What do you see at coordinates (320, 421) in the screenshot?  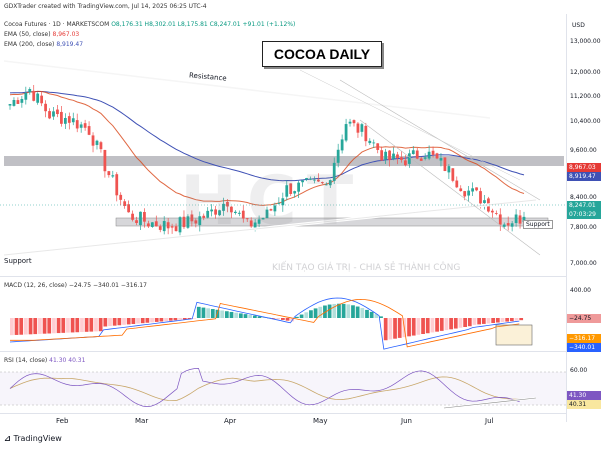 I see `x-axis-label: May` at bounding box center [320, 421].